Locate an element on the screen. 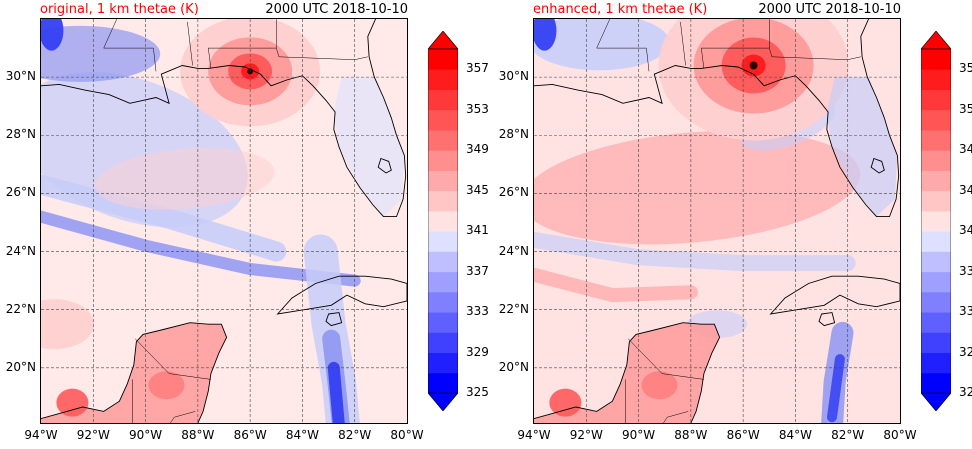 This screenshot has height=449, width=972. panel-title-enhanced: enhanced, 1 km thetae (K) is located at coordinates (620, 9).